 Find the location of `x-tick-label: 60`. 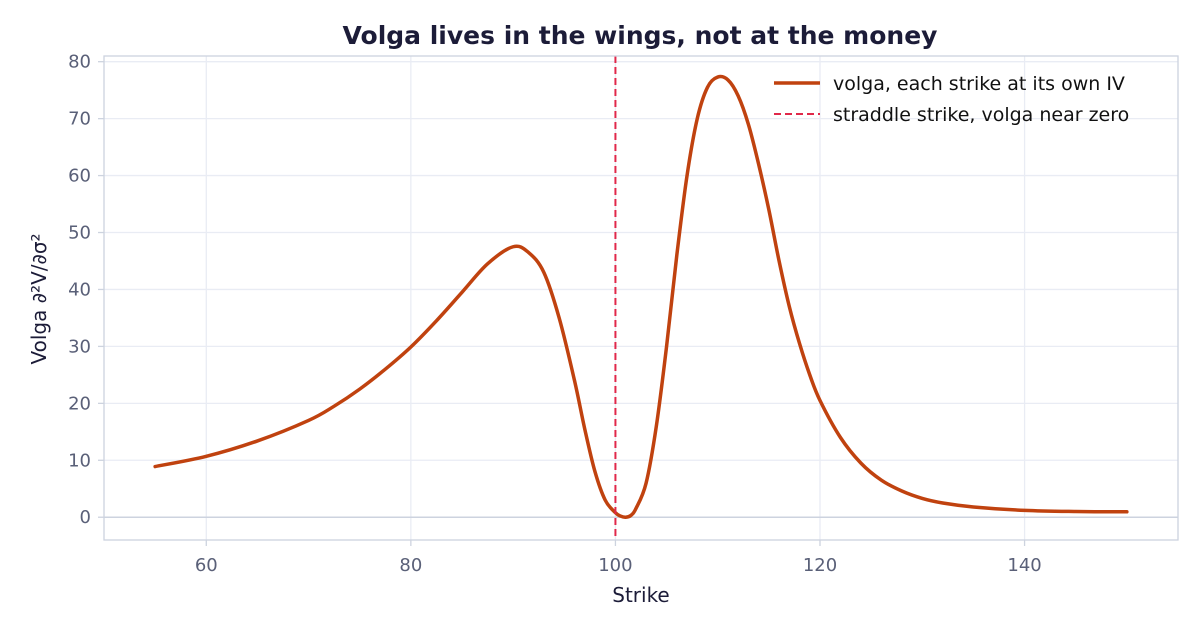

x-tick-label: 60 is located at coordinates (206, 565).